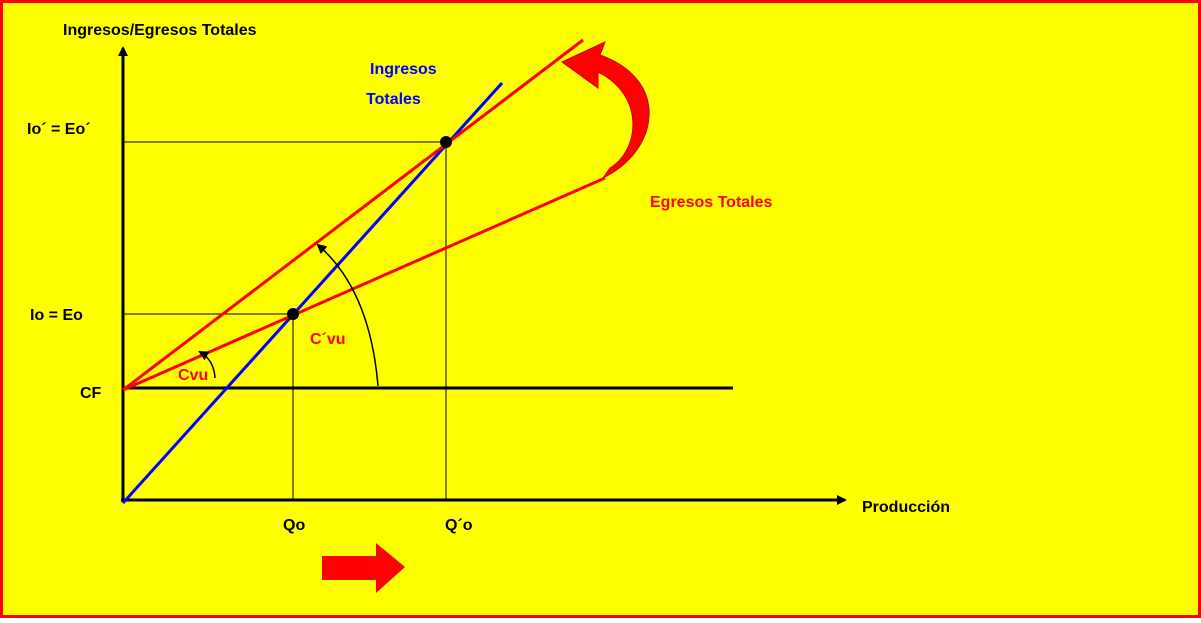  Describe the element at coordinates (906, 507) in the screenshot. I see `x-axis-label: Producción` at that location.